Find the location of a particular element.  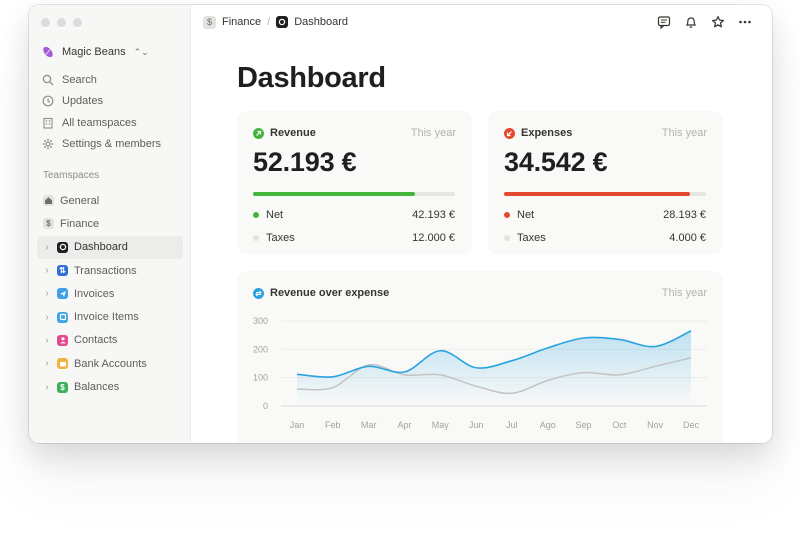

x-tick-label: Sep is located at coordinates (584, 425).